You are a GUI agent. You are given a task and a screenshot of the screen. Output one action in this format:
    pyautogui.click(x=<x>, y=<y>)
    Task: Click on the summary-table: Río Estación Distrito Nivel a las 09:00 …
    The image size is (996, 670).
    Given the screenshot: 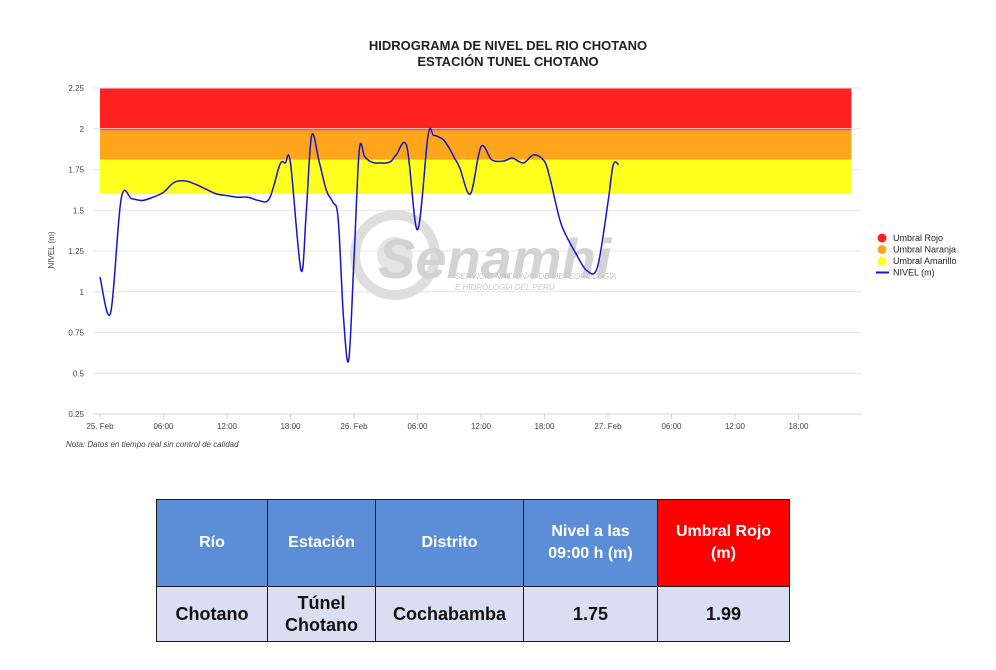 What is the action you would take?
    pyautogui.click(x=473, y=570)
    